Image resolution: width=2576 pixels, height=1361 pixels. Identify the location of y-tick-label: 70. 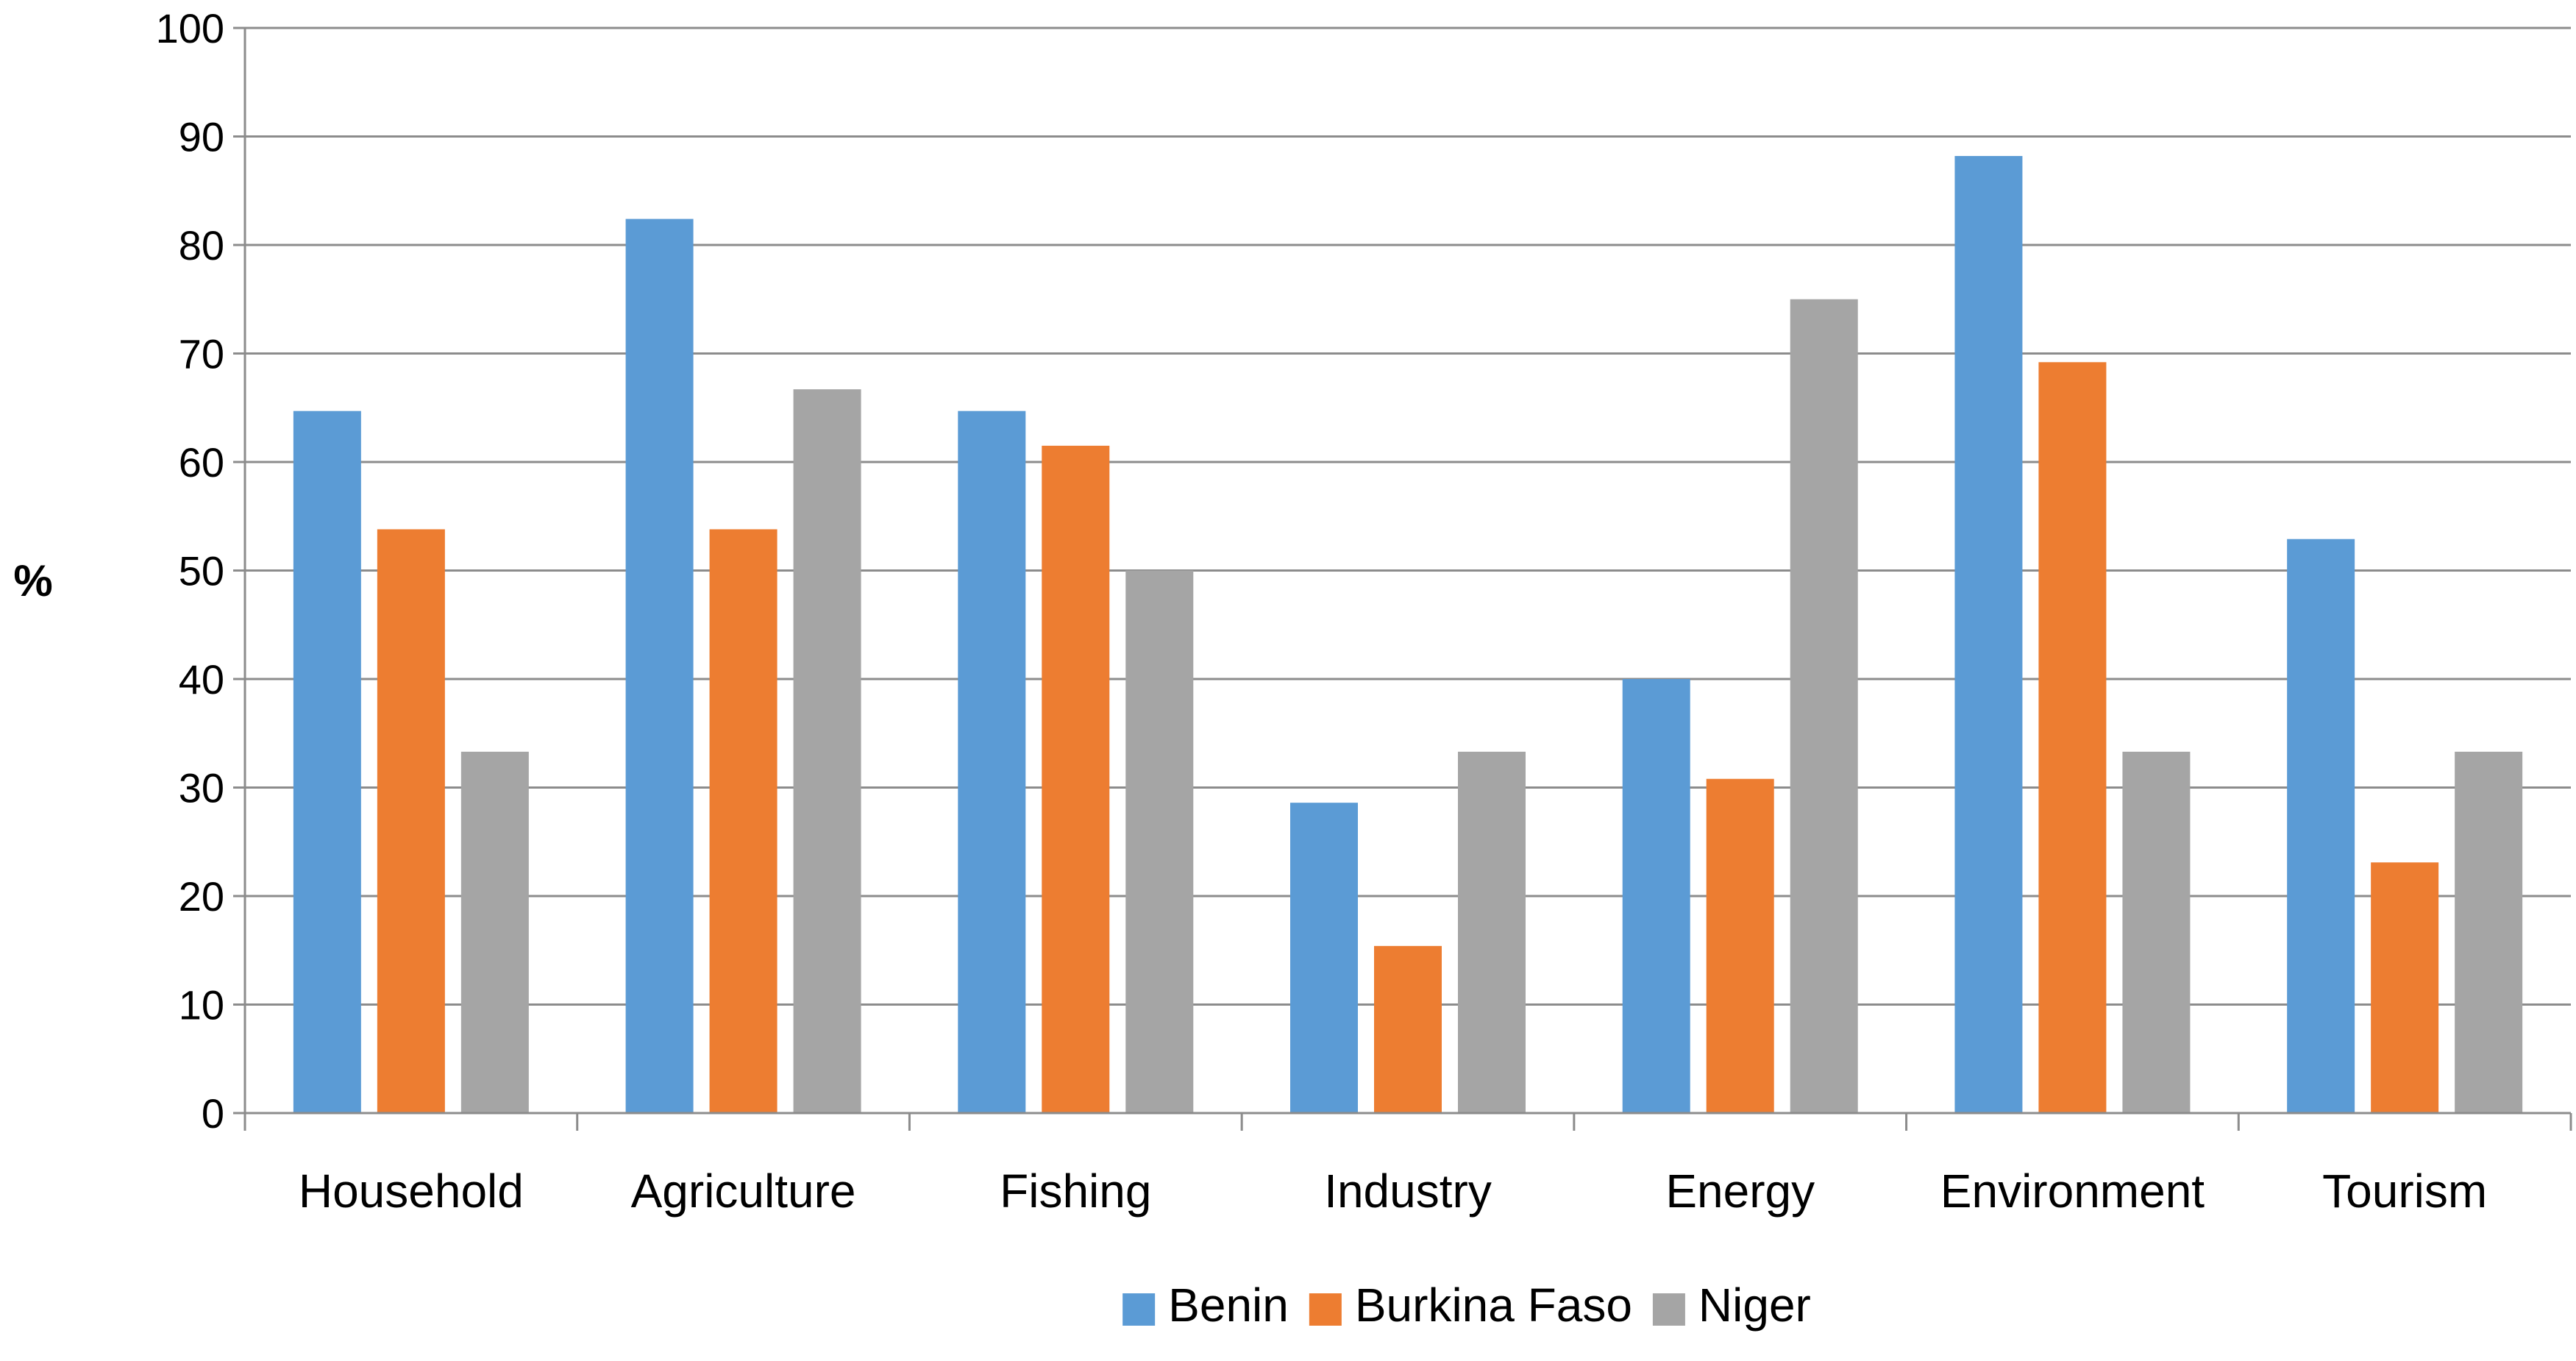
(201, 354).